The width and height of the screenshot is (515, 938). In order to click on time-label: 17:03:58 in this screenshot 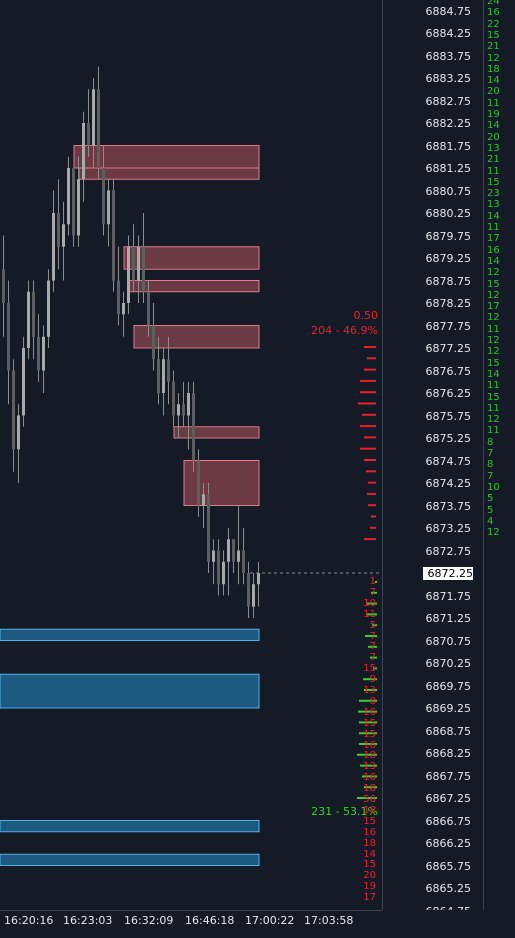, I will do `click(329, 920)`.